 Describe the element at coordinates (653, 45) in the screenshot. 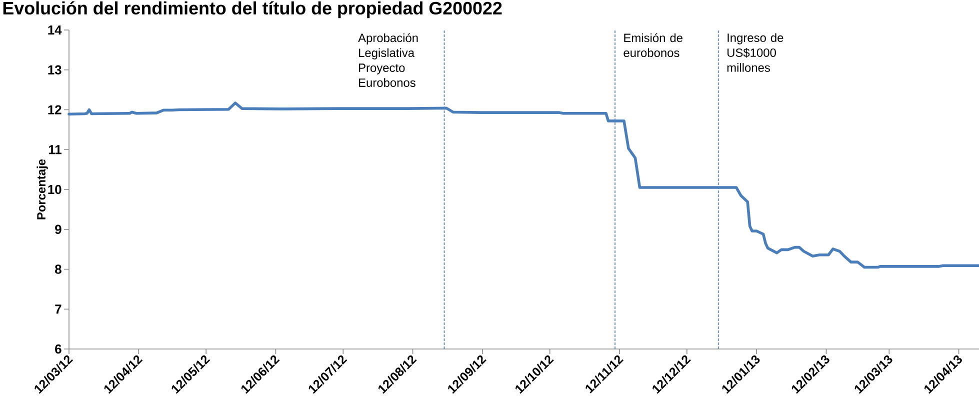

I see `ref-line-label: Emisión de eurobonos` at that location.